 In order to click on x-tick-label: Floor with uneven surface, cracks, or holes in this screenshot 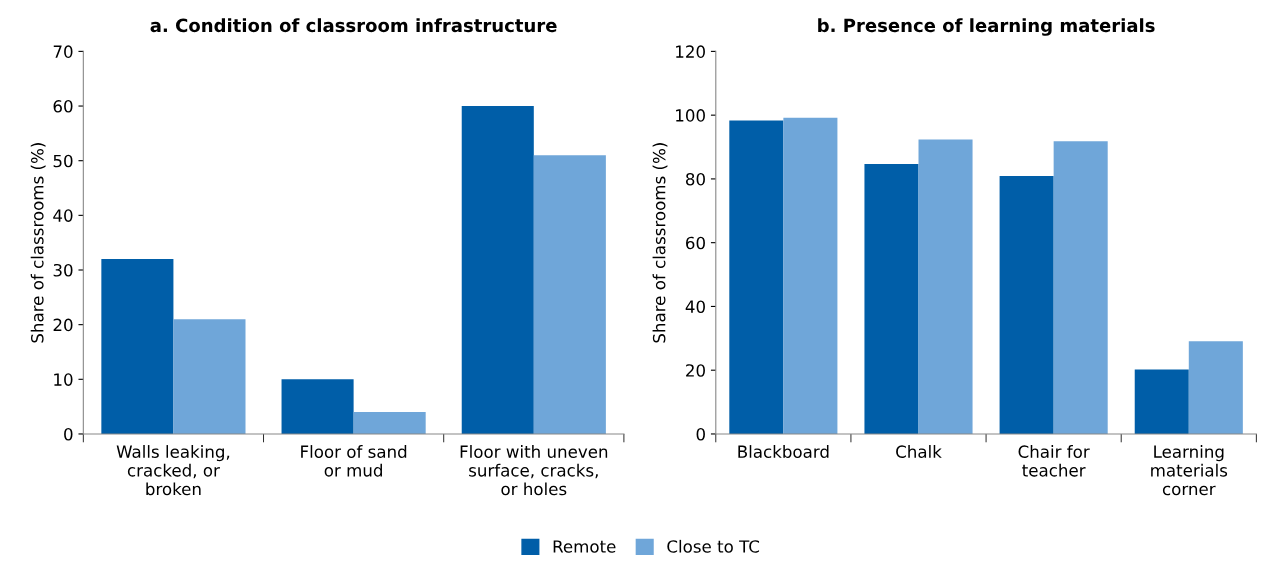, I will do `click(534, 470)`.